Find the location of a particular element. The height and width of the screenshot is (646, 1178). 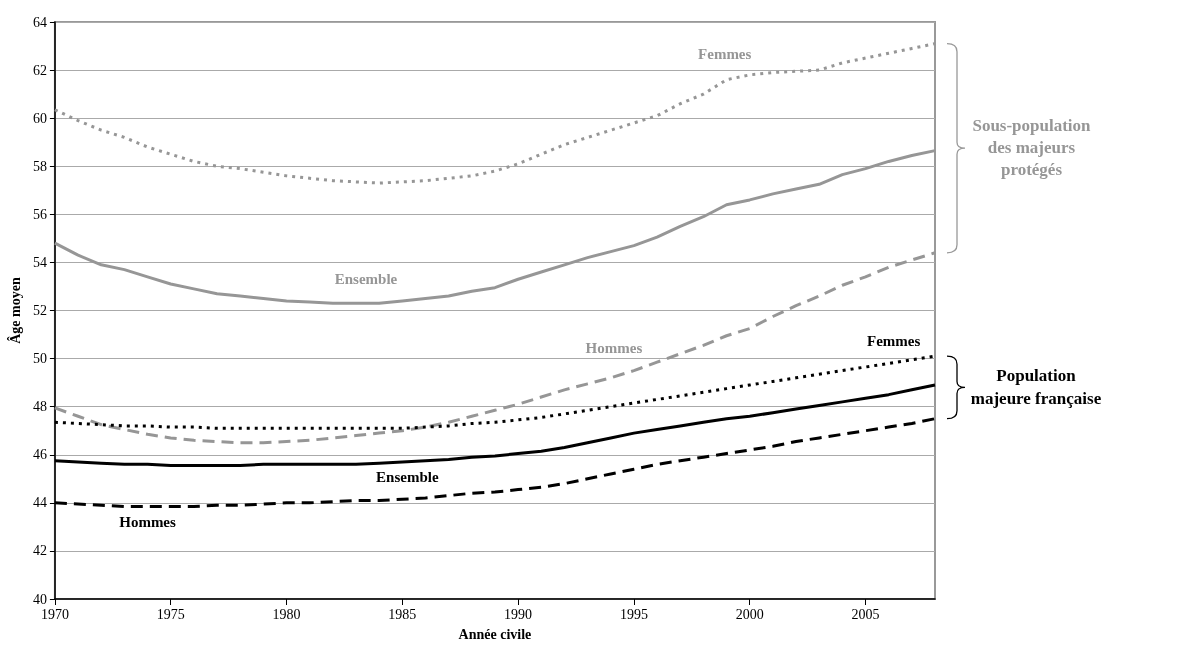

y-tick-label: 56 is located at coordinates (39, 214).